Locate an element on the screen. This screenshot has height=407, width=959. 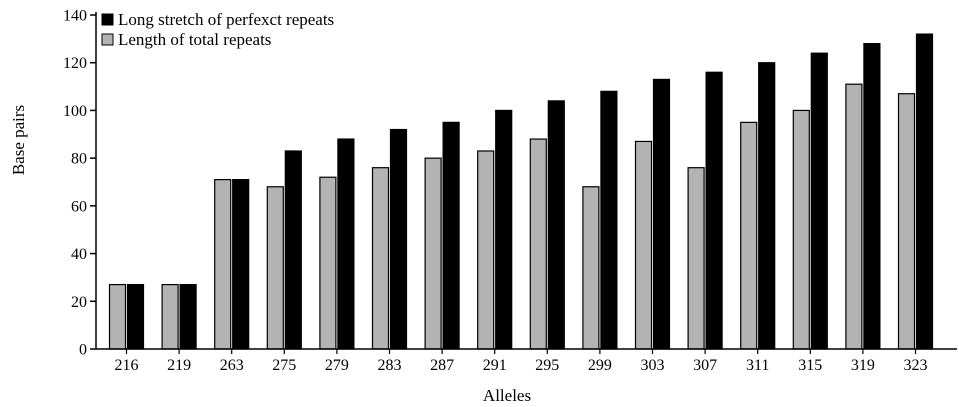
x-tick-label: 319 is located at coordinates (863, 365).